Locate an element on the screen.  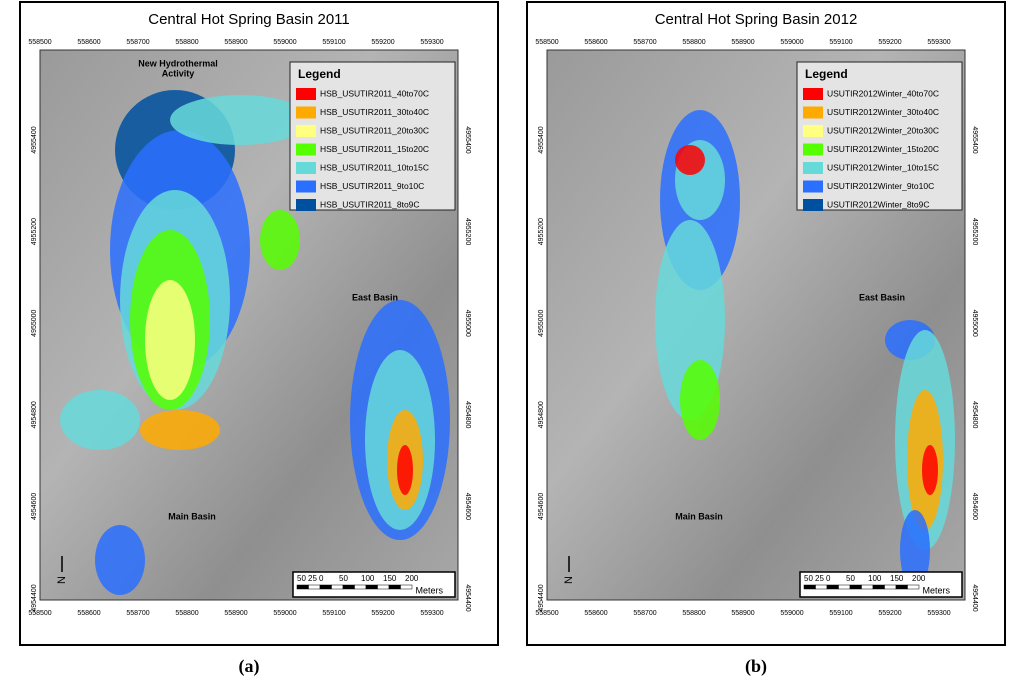
scale-label: 100 is located at coordinates (875, 578).